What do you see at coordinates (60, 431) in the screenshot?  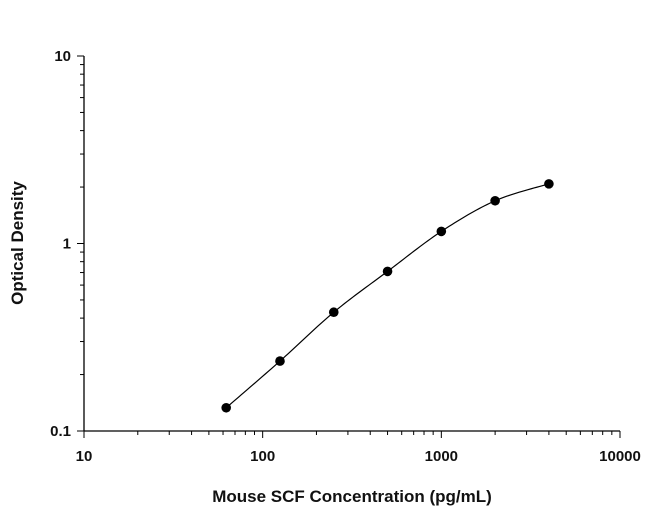 I see `y-tick-label: 0.1` at bounding box center [60, 431].